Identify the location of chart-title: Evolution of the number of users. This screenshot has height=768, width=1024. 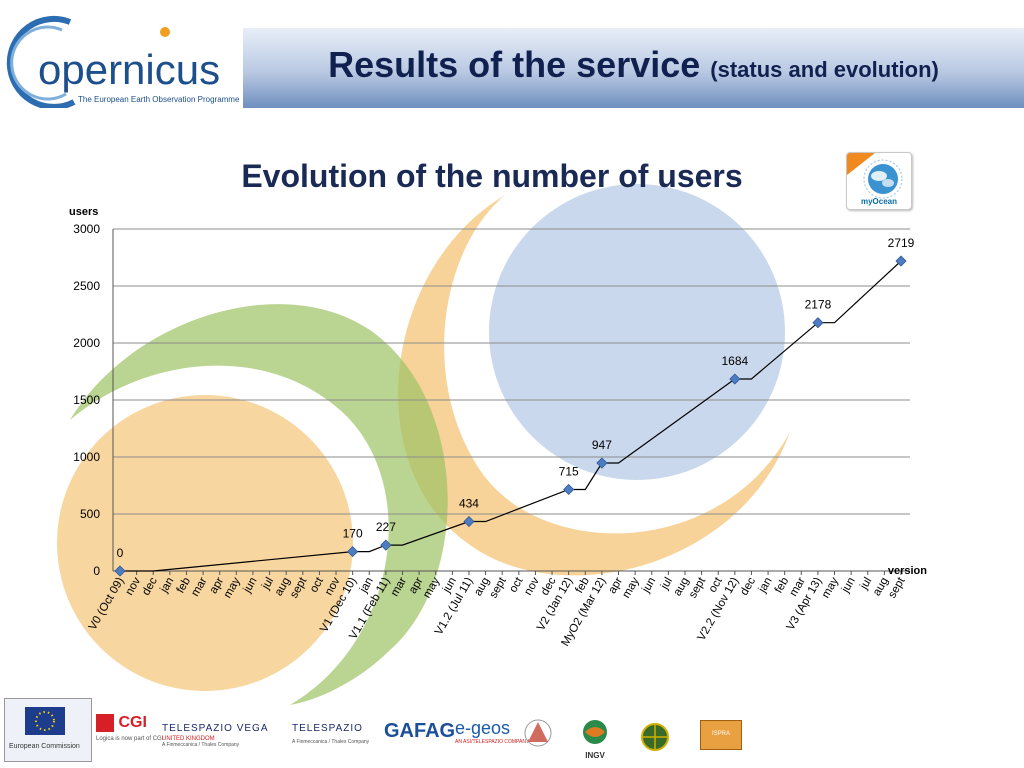
(492, 176).